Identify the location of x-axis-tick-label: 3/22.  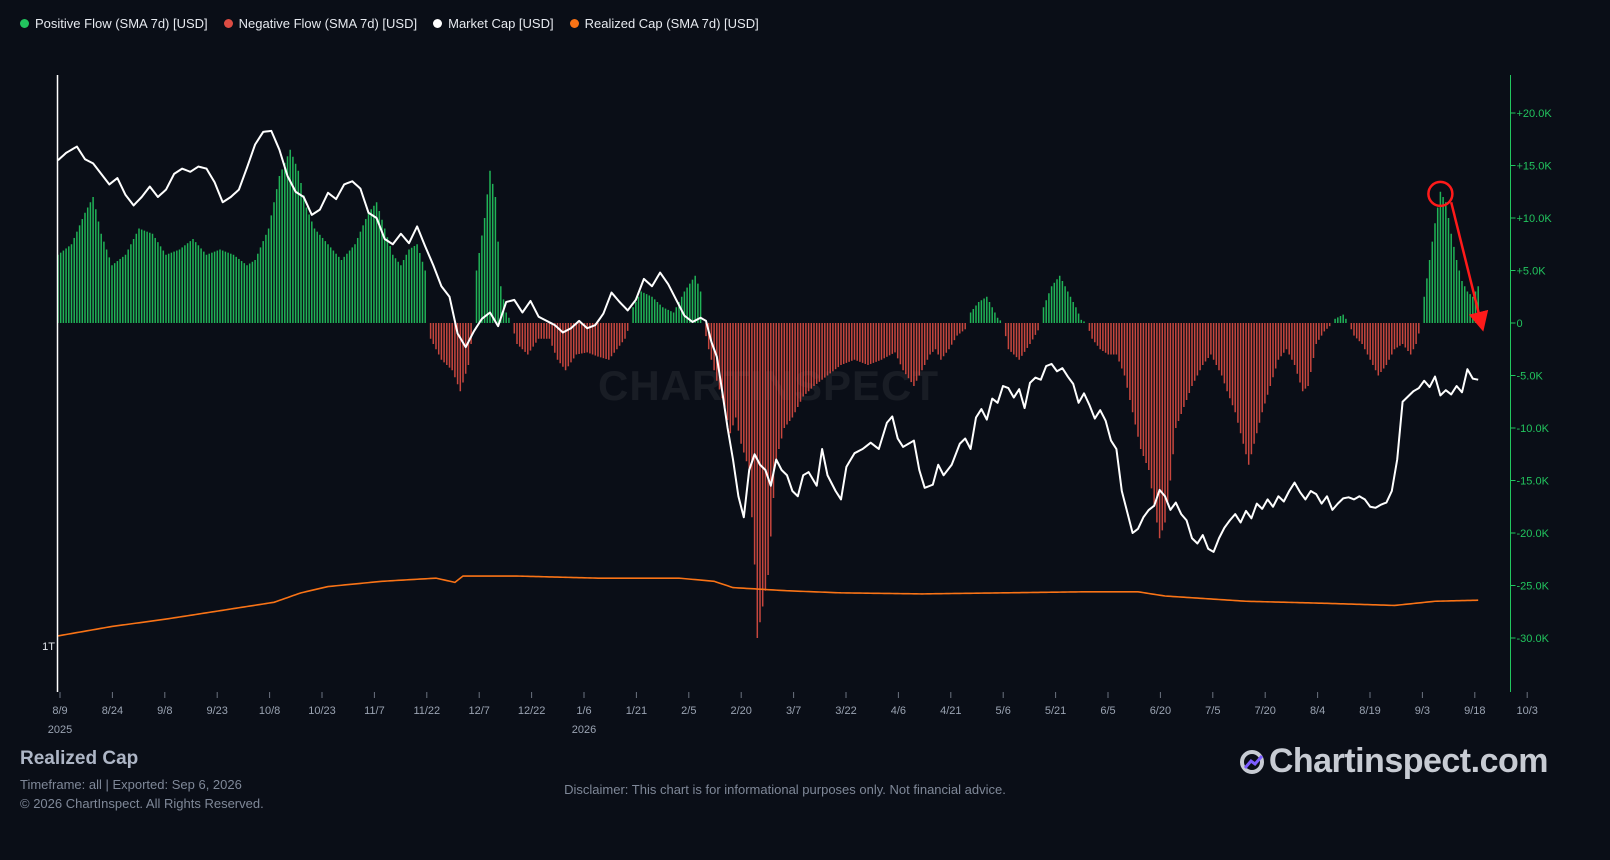
(845, 711).